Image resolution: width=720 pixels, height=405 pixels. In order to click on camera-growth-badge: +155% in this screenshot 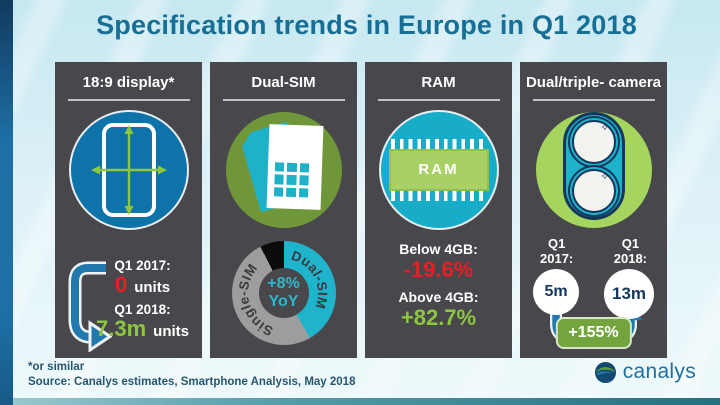, I will do `click(593, 333)`.